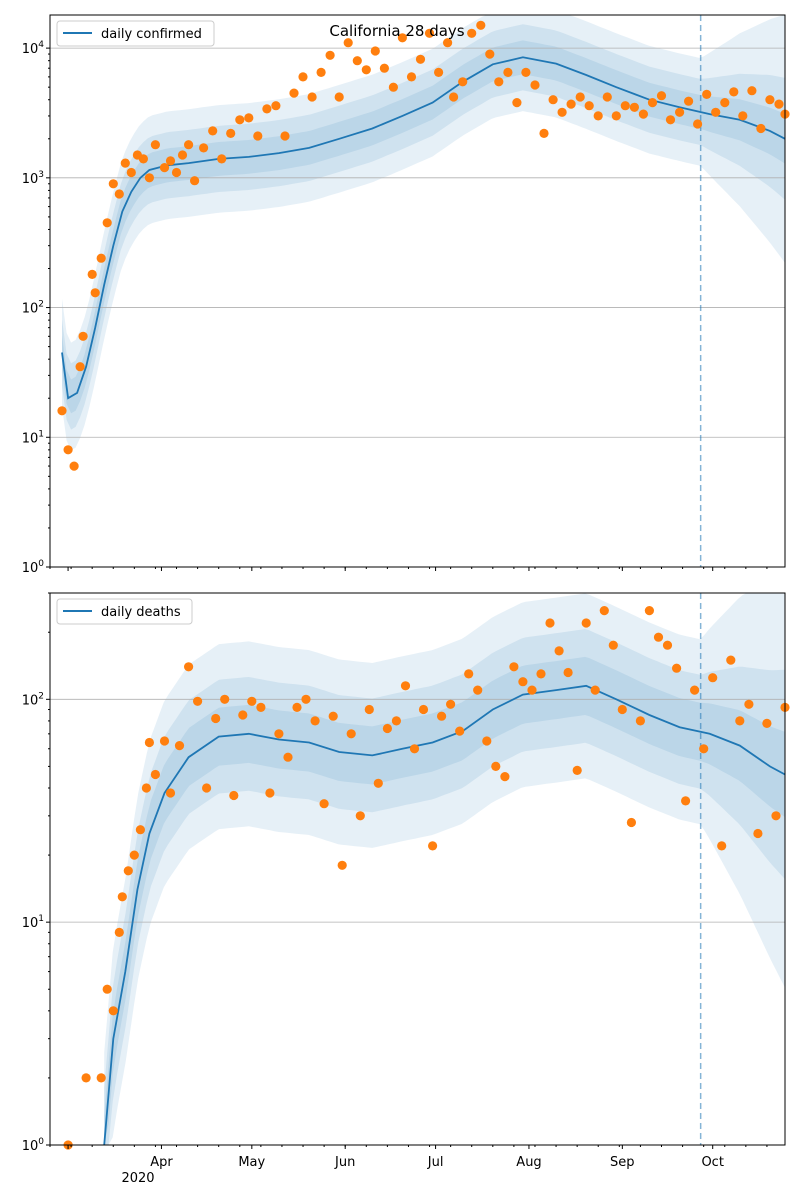  What do you see at coordinates (33, 48) in the screenshot?
I see `y-tick-label: 104` at bounding box center [33, 48].